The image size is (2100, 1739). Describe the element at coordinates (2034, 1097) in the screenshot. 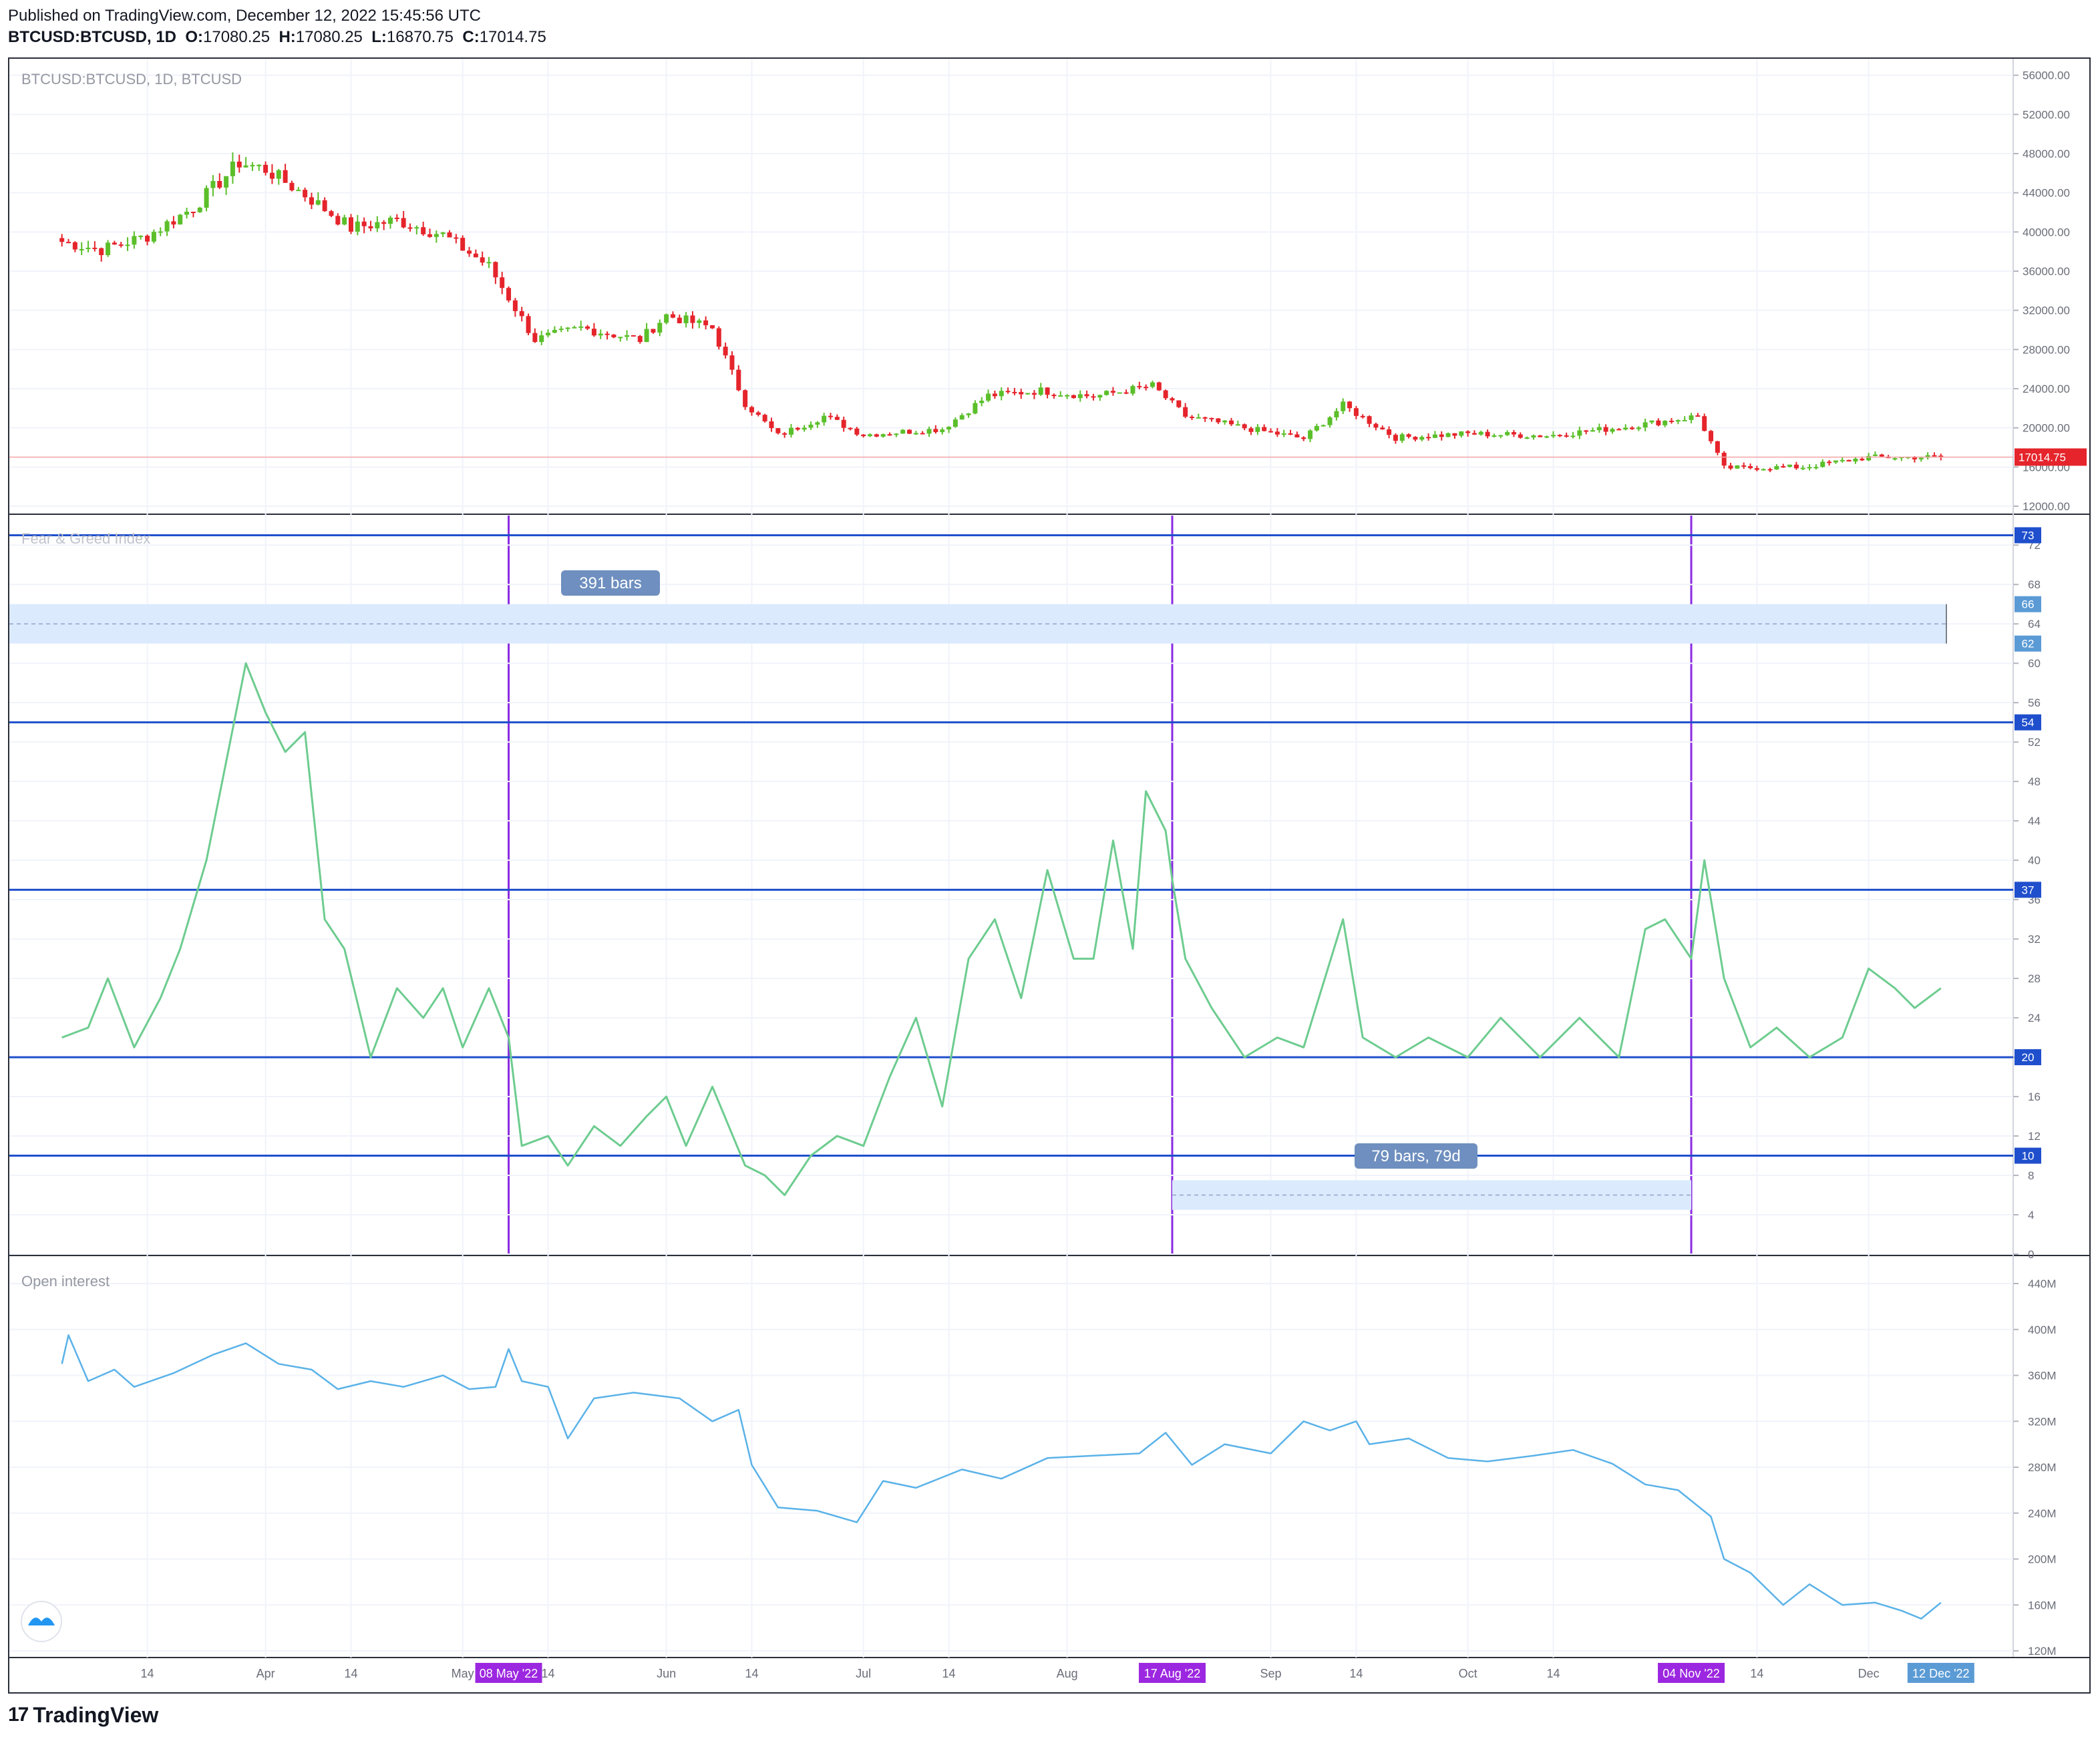

I see `fgi-axis-label: 16` at that location.